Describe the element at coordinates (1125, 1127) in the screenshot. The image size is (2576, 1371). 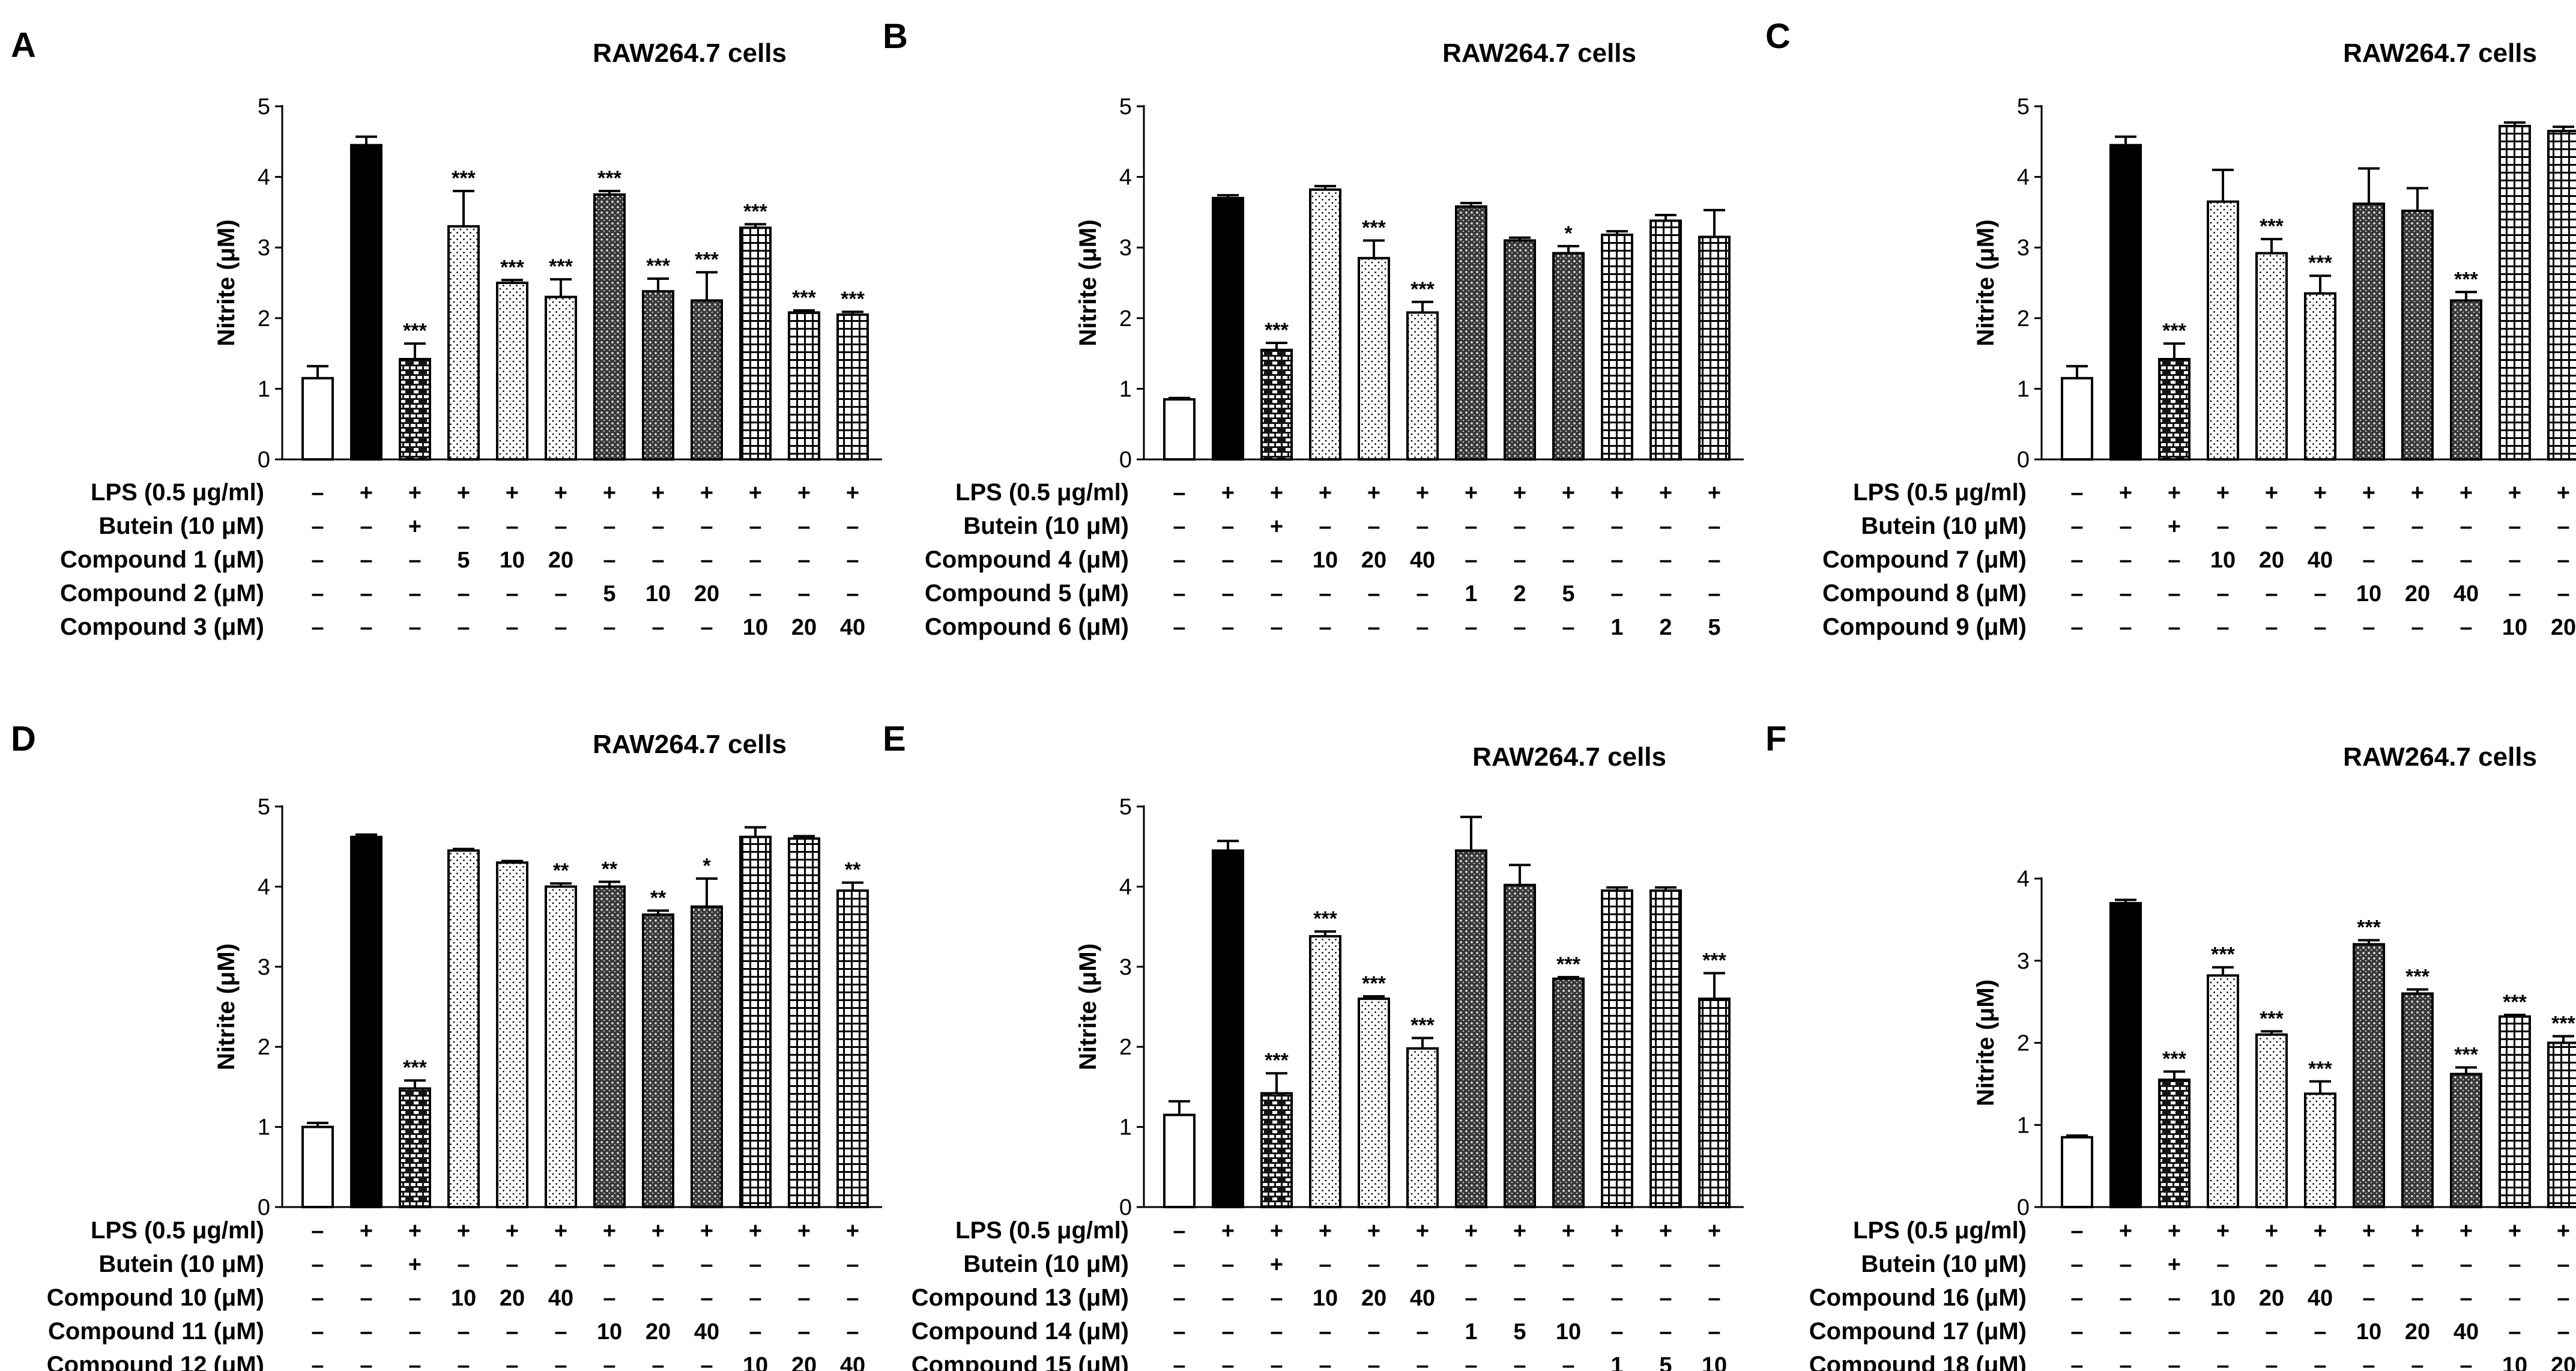
I see `y-tick-label: 1` at that location.